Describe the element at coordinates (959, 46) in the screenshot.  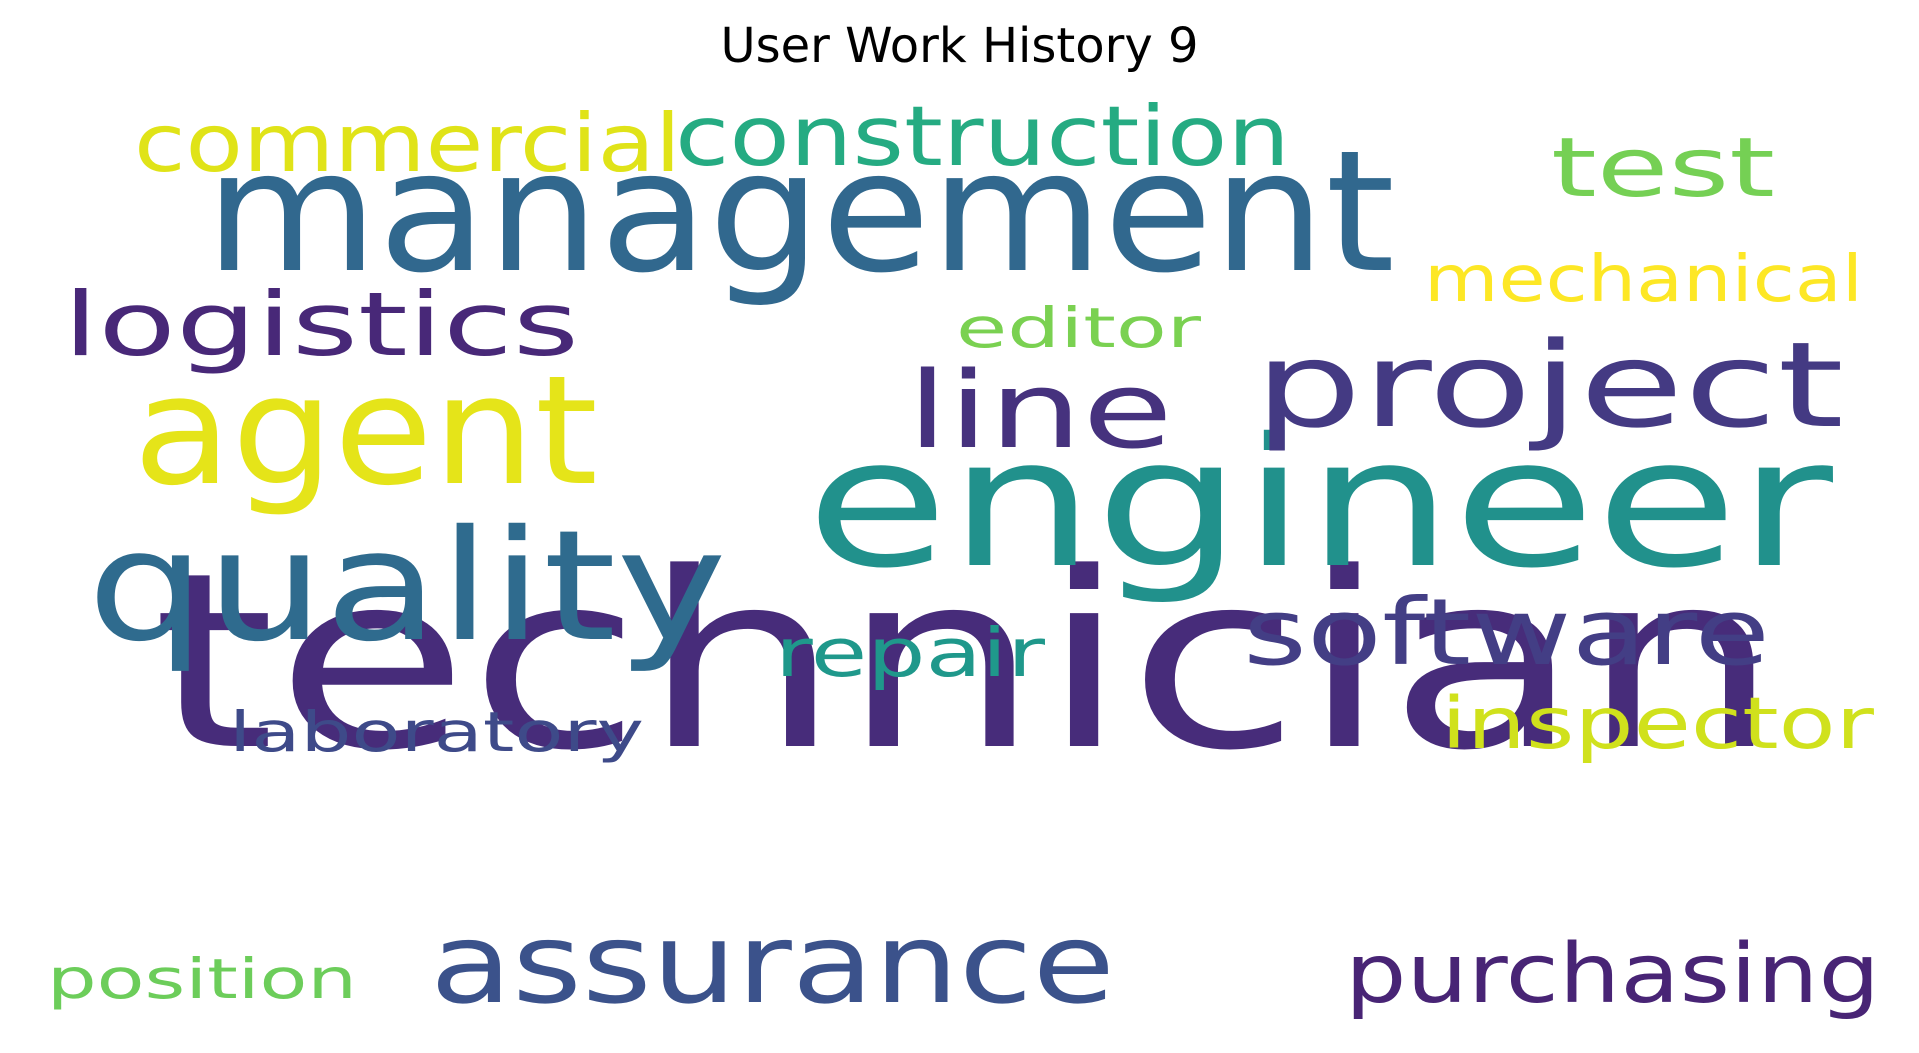
I see `chart-title: User Work History 9` at that location.